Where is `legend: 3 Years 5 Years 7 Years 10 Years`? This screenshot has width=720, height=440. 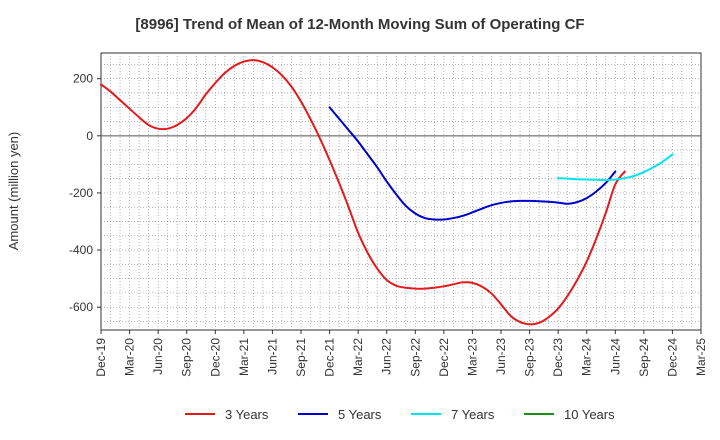 legend: 3 Years 5 Years 7 Years 10 Years is located at coordinates (400, 414).